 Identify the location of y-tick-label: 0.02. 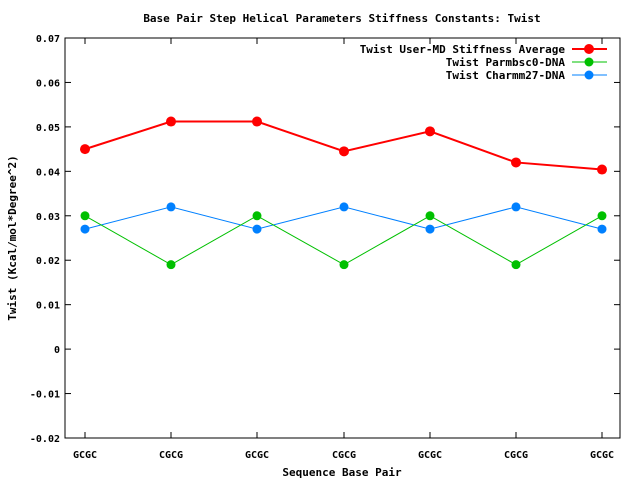
(48, 261).